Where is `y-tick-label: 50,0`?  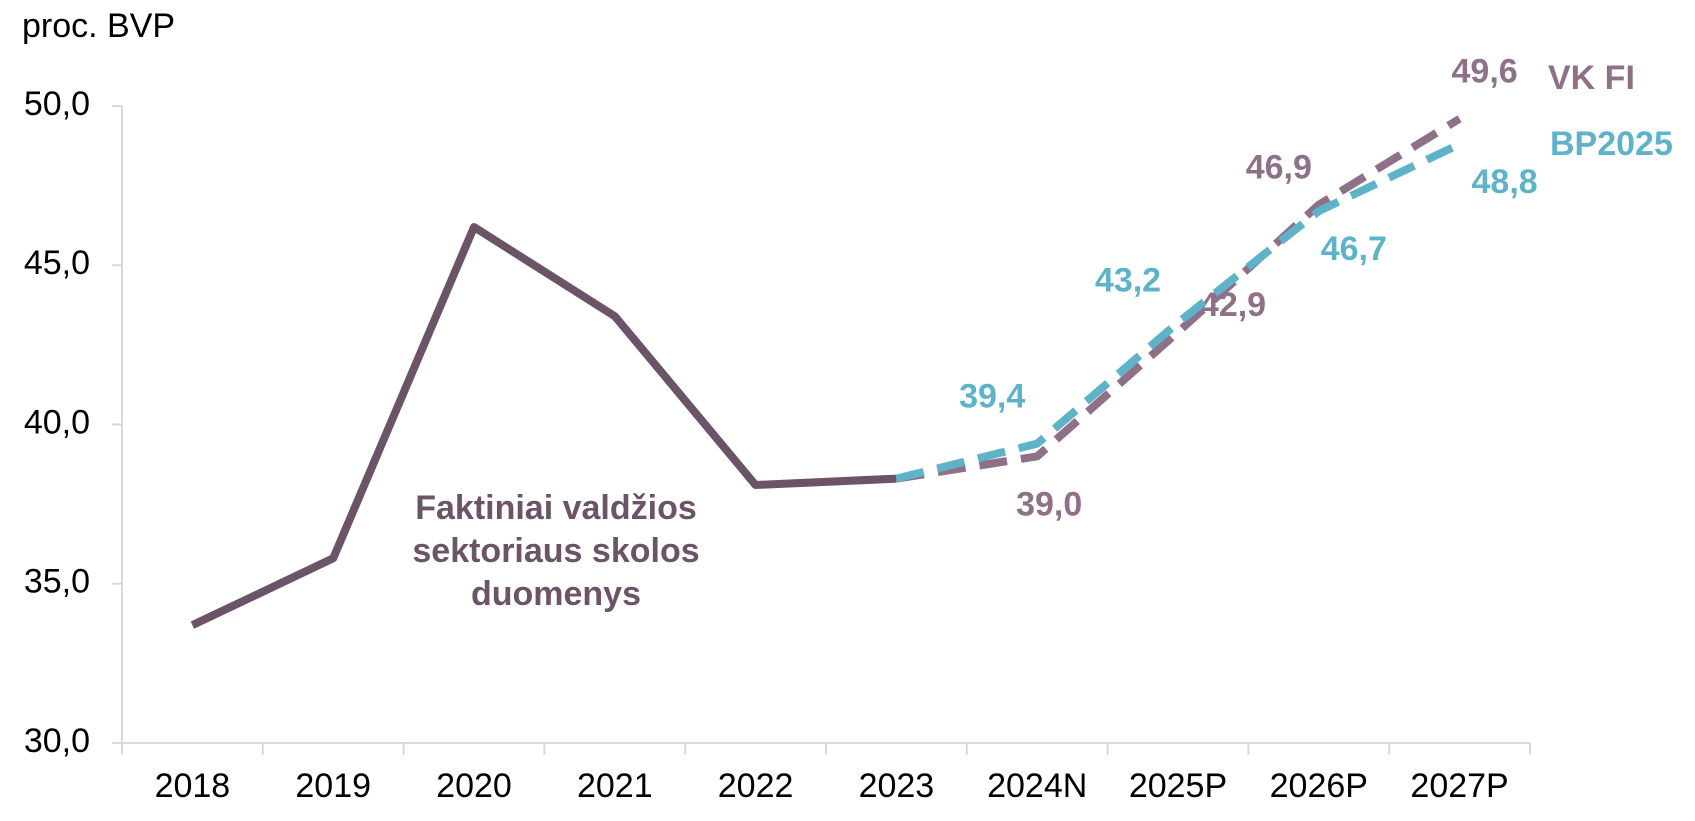
y-tick-label: 50,0 is located at coordinates (57, 104).